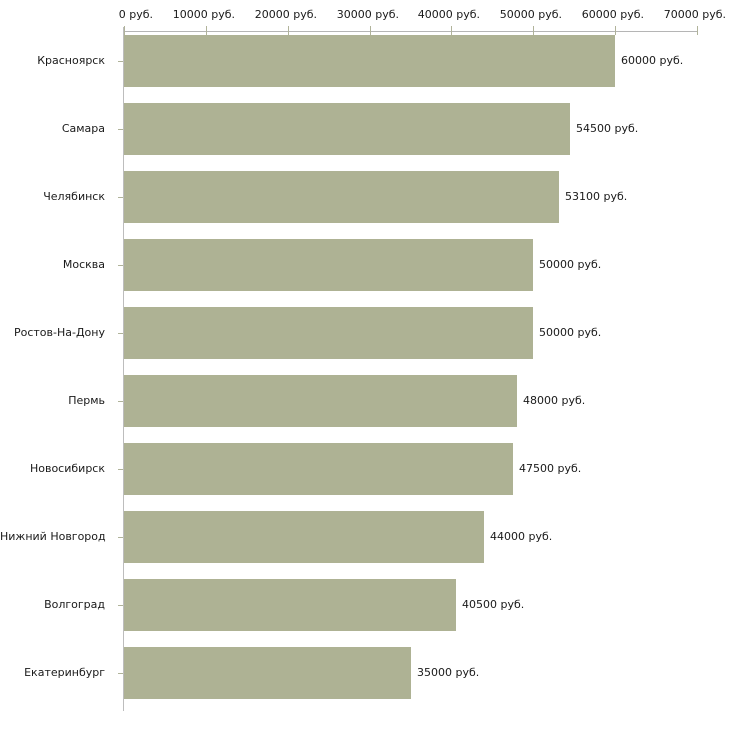  What do you see at coordinates (607, 128) in the screenshot?
I see `bar-value-label: 54500 руб.` at bounding box center [607, 128].